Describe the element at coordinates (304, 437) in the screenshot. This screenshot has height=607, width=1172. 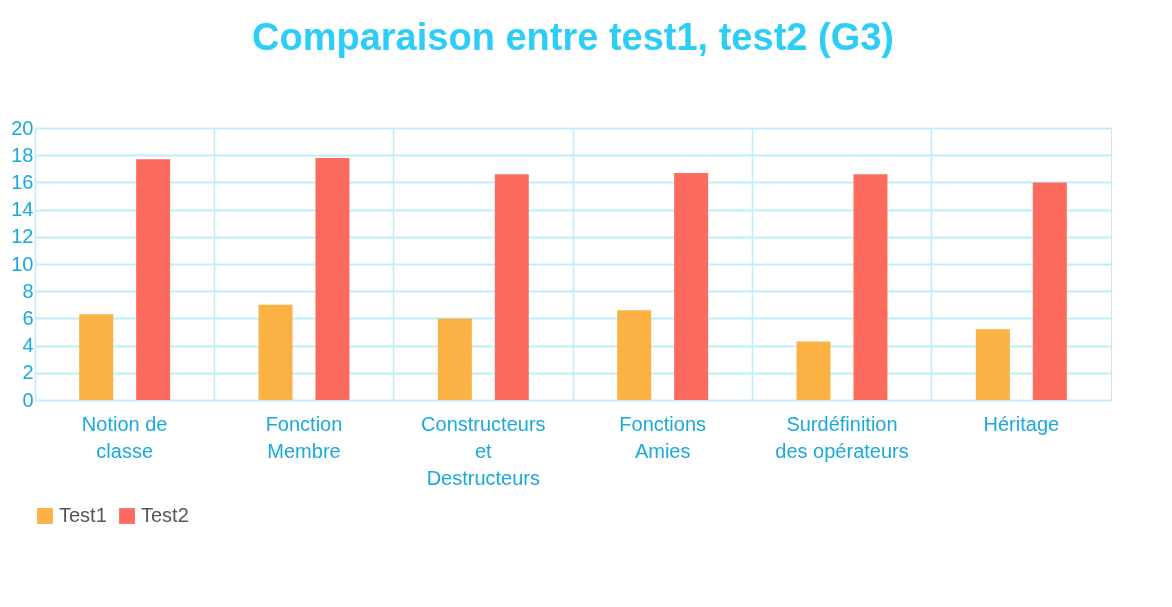
I see `x-tick-label: Fonction Membre` at that location.